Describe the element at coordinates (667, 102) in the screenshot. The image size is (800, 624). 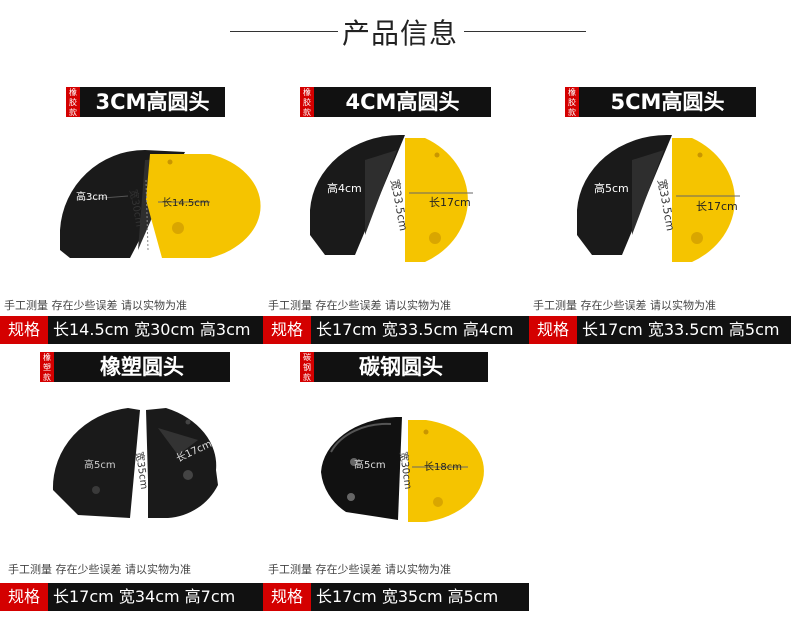
I see `product-name: 5CM高圆头` at that location.